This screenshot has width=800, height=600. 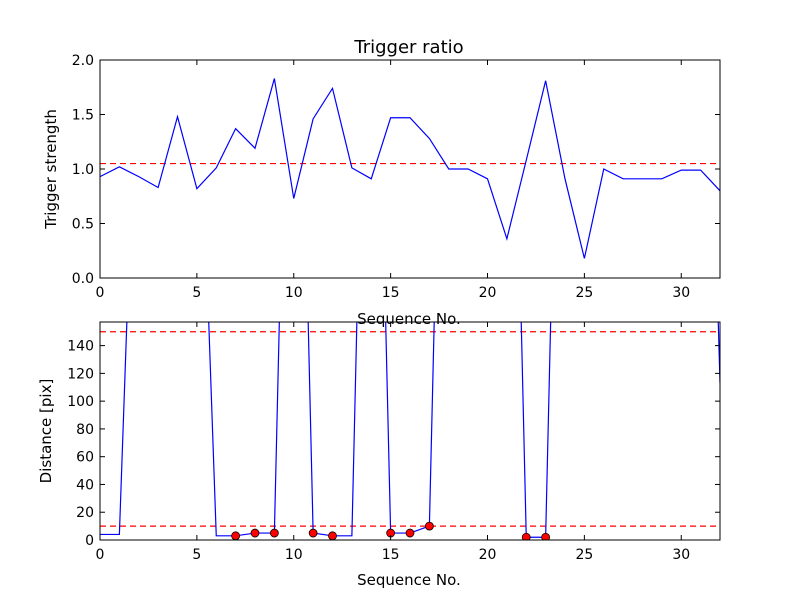 What do you see at coordinates (46, 431) in the screenshot?
I see `bottom-chart-ylabel: Distance [pix]` at bounding box center [46, 431].